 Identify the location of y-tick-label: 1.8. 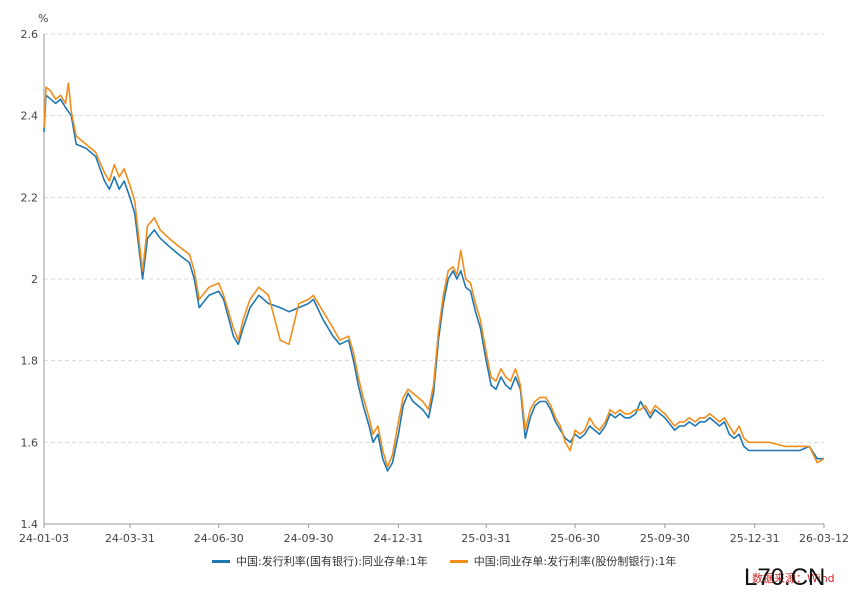
(30, 361).